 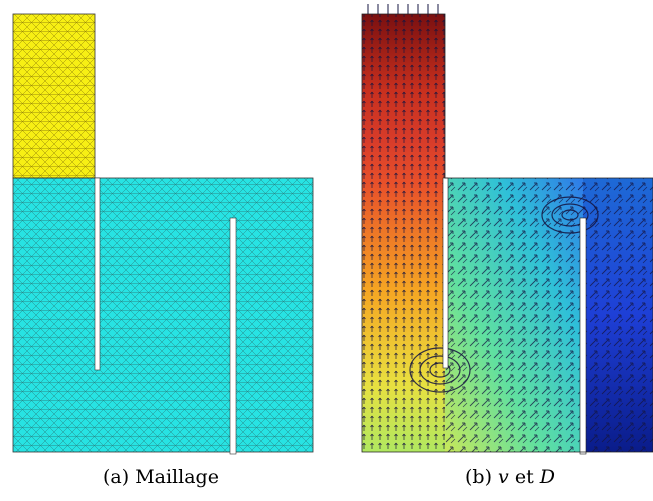 What do you see at coordinates (570, 215) in the screenshot?
I see `vortex-top` at bounding box center [570, 215].